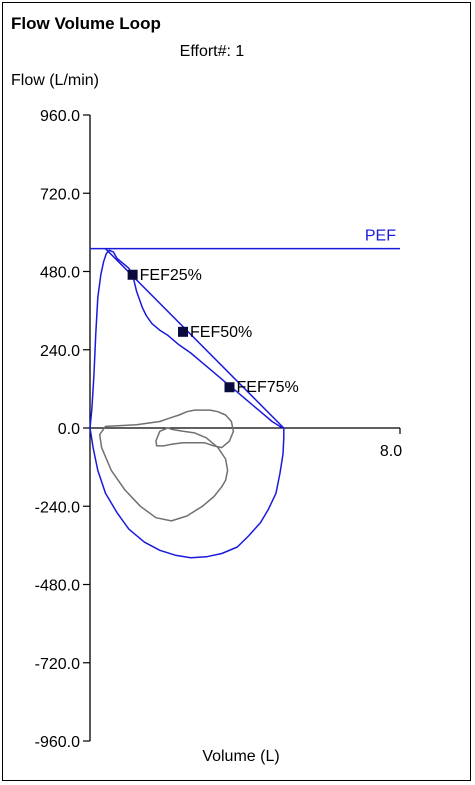  What do you see at coordinates (391, 451) in the screenshot?
I see `x-tick-label: 8.0` at bounding box center [391, 451].